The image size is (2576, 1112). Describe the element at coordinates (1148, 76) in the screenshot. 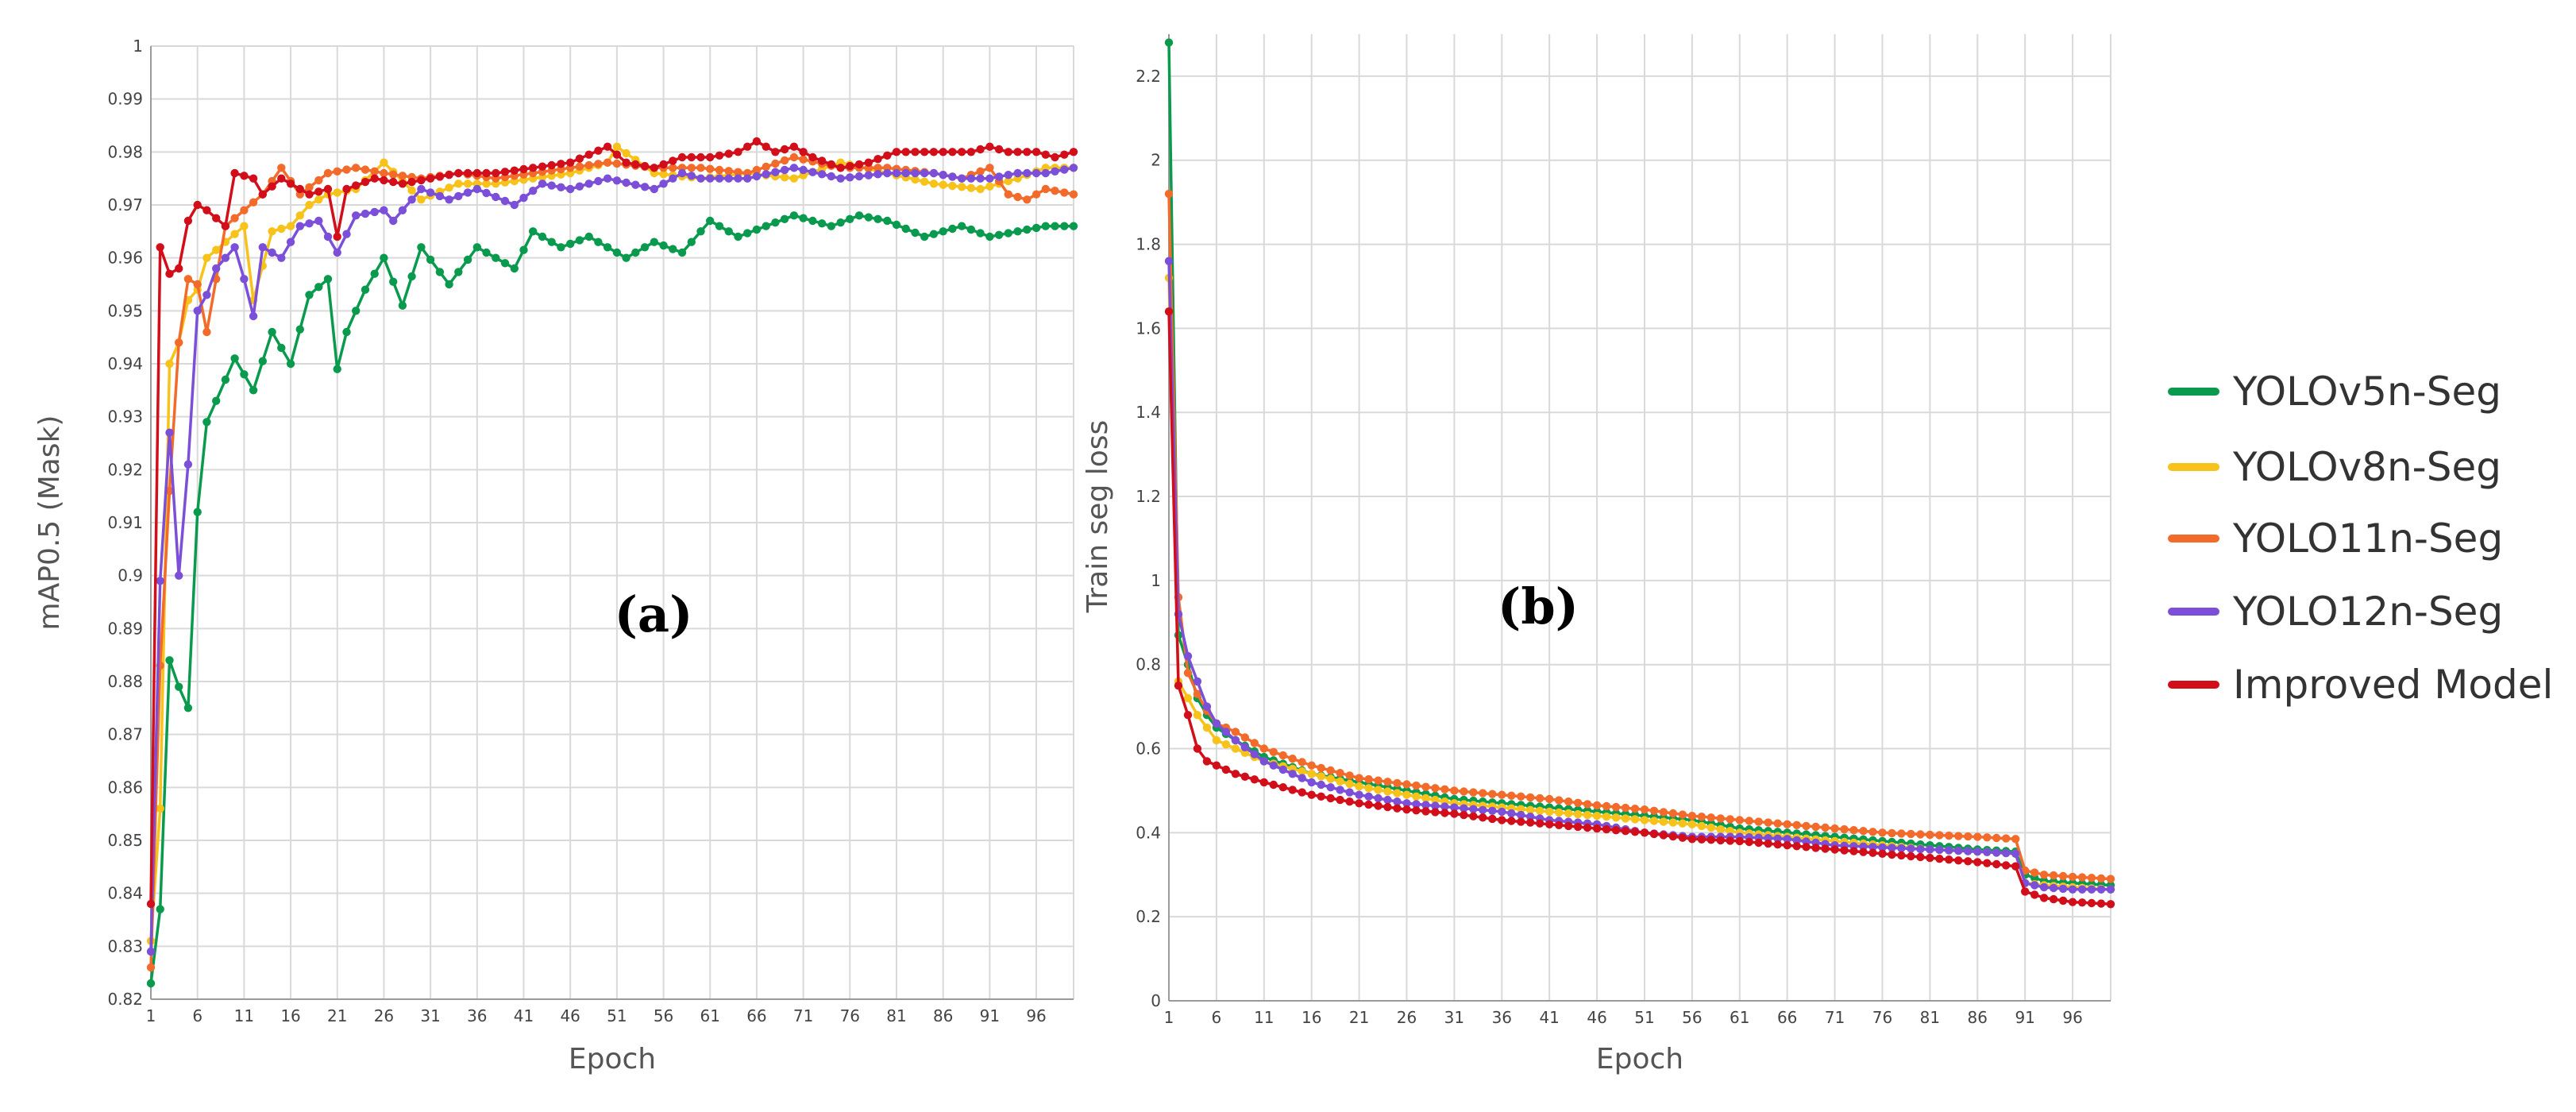

I see `y-tick-label: 2.2` at that location.